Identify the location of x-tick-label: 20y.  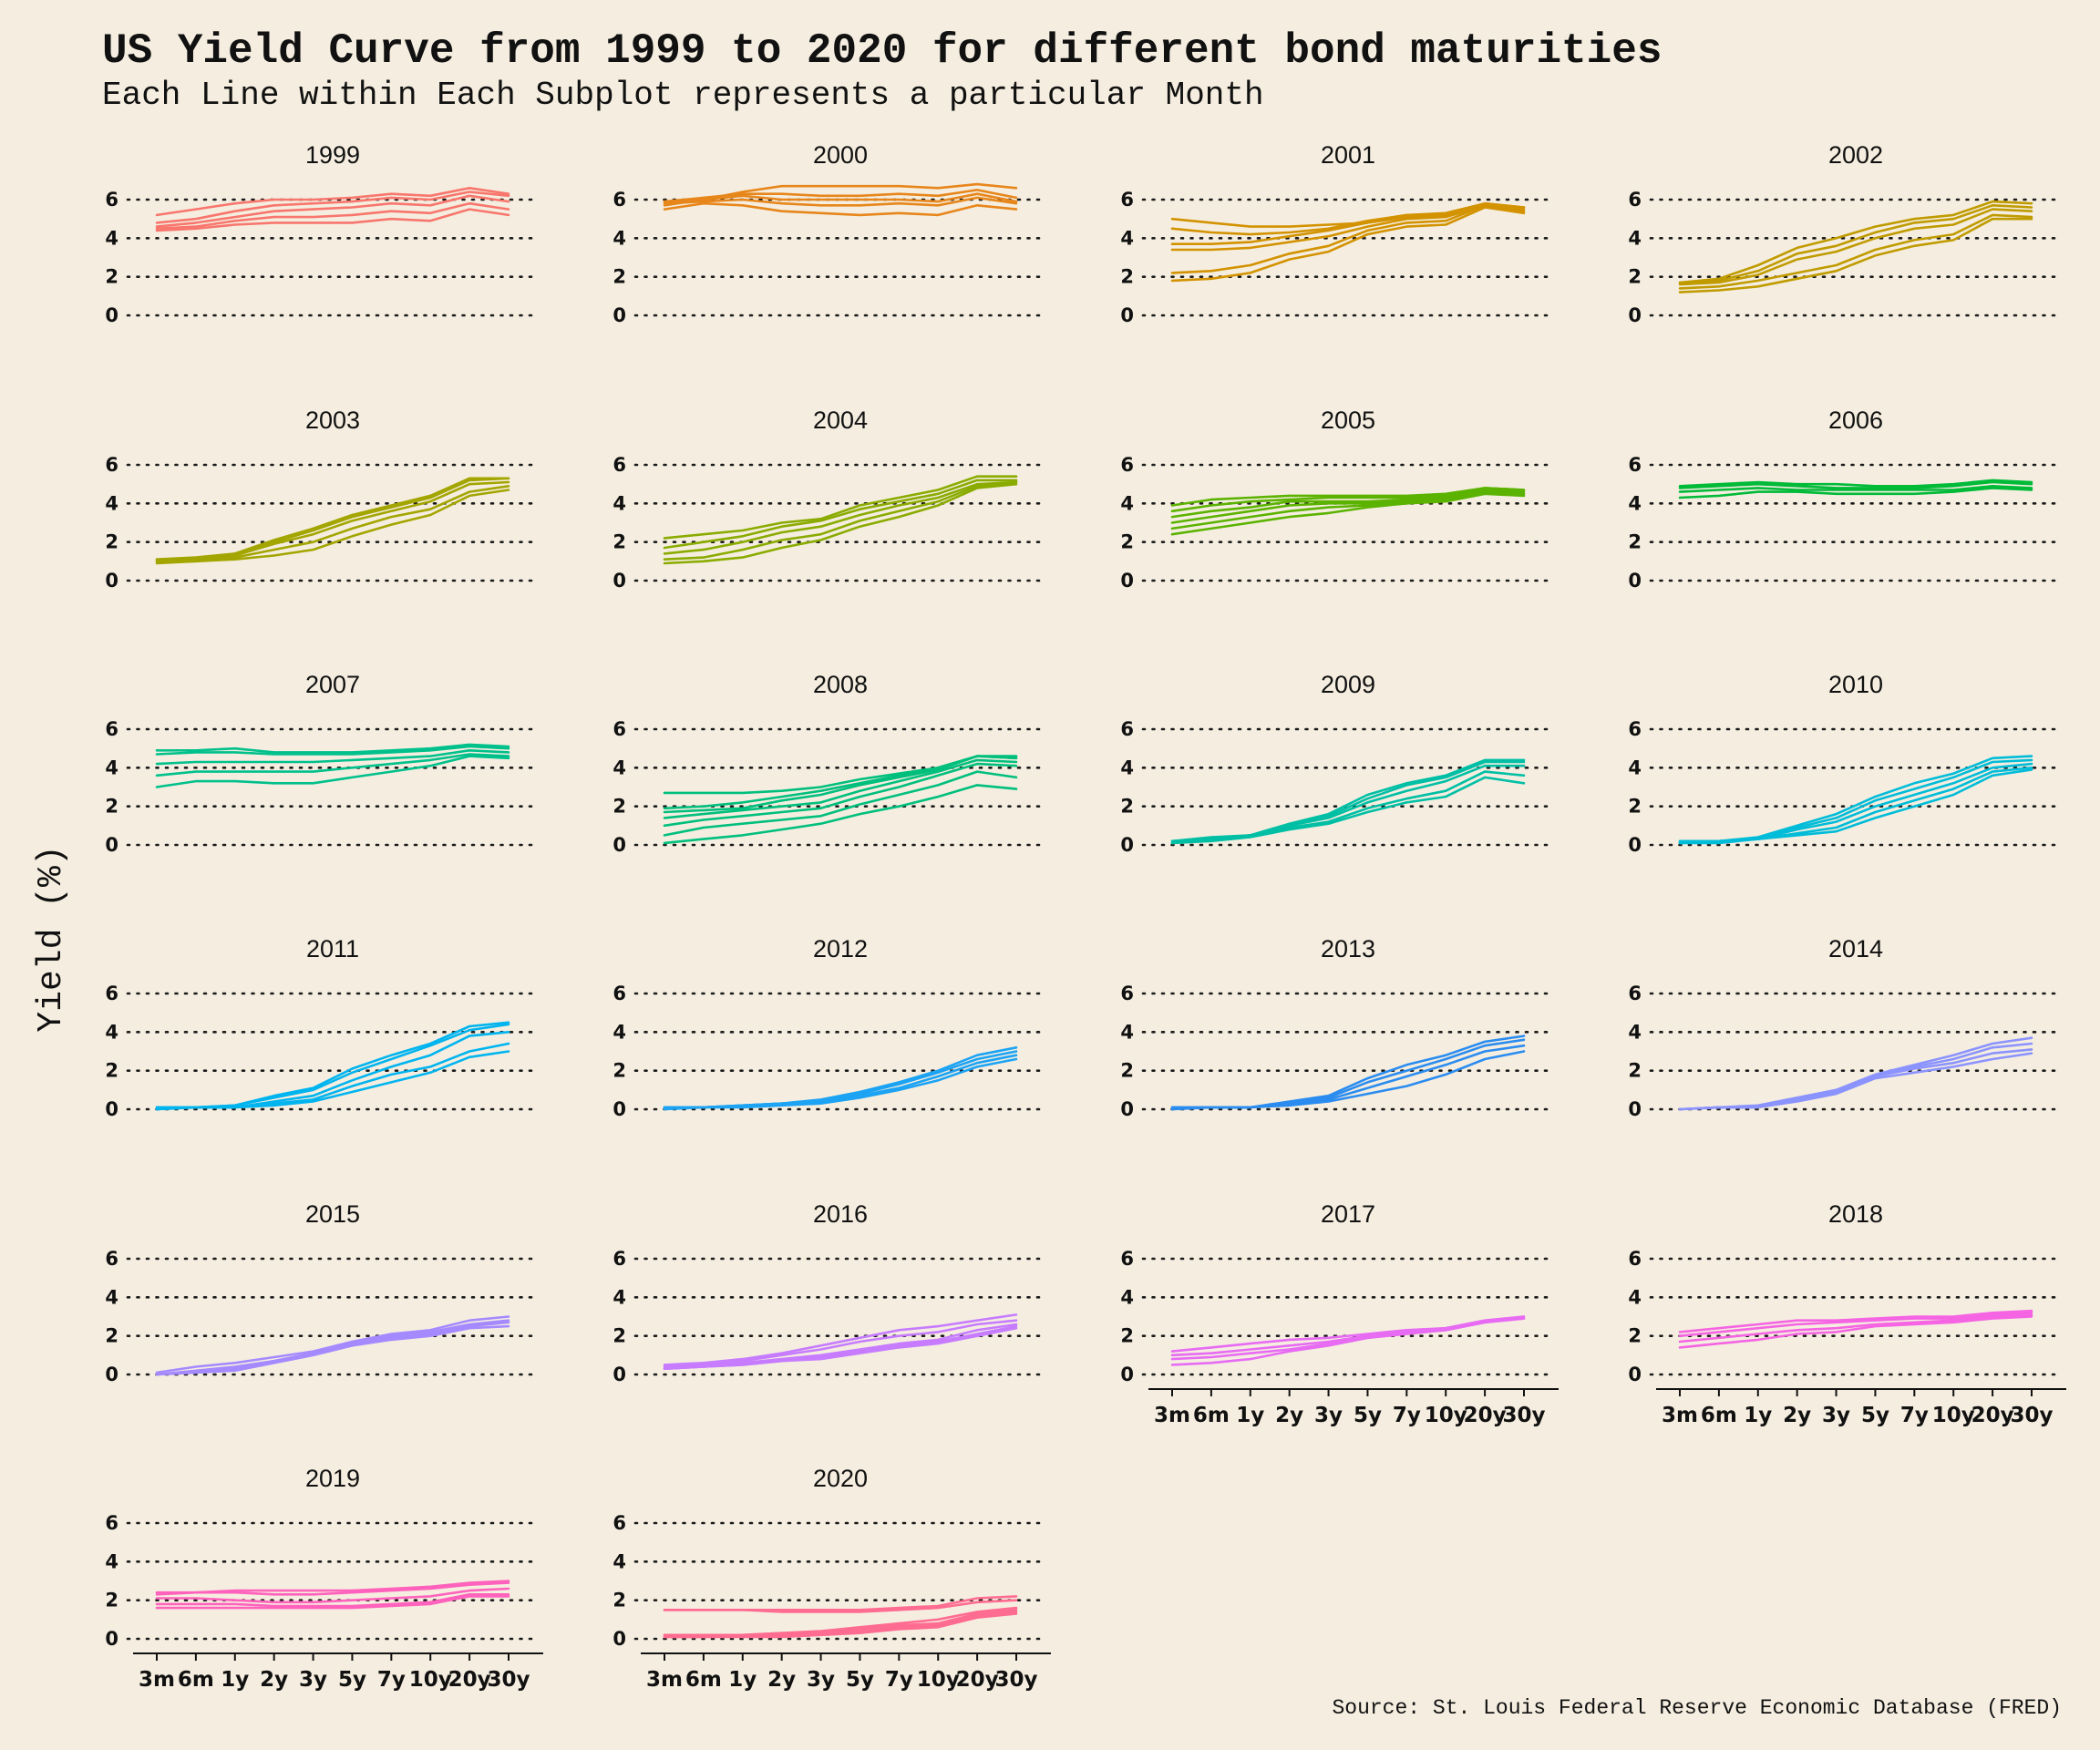
(1486, 1416).